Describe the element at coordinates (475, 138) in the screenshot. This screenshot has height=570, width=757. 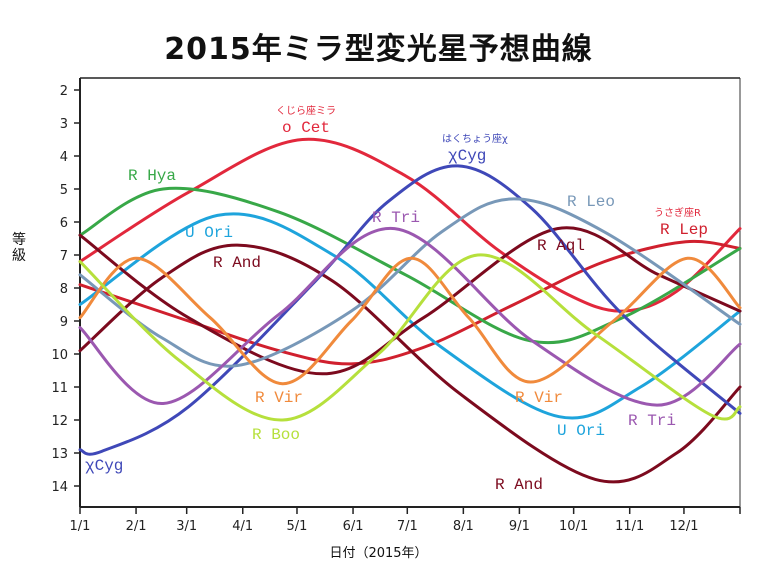
I see `series-sublabel: はくちょう座χ` at that location.